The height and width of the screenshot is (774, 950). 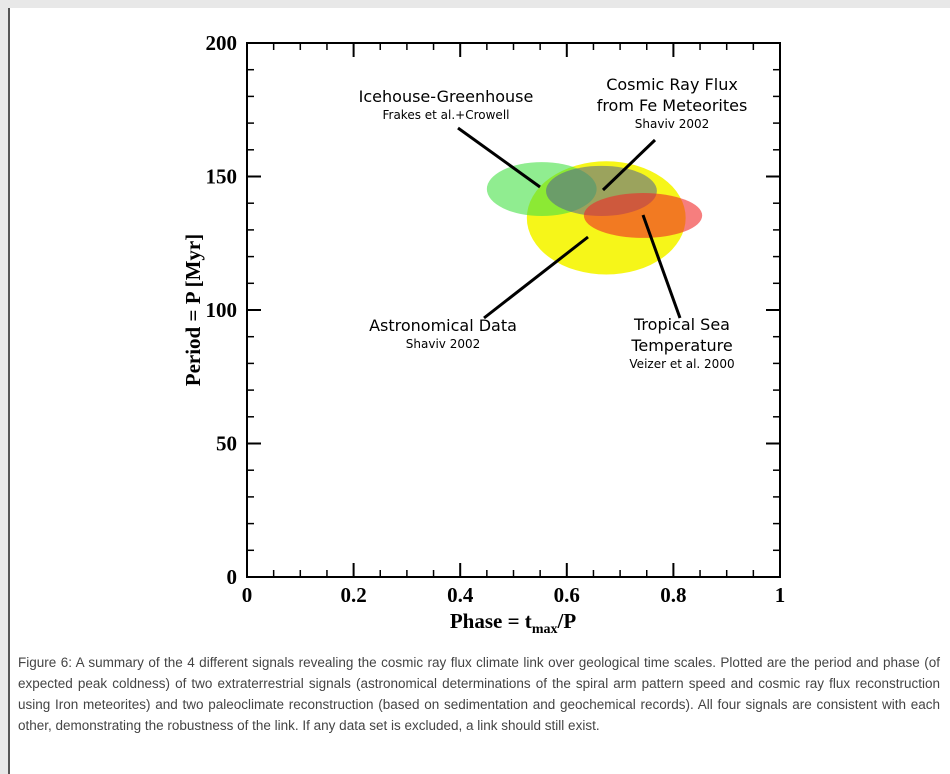 I want to click on x-tick-label: 1, so click(x=780, y=595).